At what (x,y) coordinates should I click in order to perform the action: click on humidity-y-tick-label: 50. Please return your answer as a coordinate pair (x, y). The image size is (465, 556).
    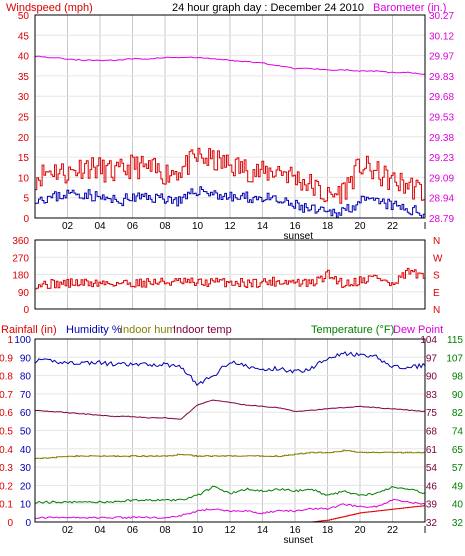
    Looking at the image, I should click on (26, 432).